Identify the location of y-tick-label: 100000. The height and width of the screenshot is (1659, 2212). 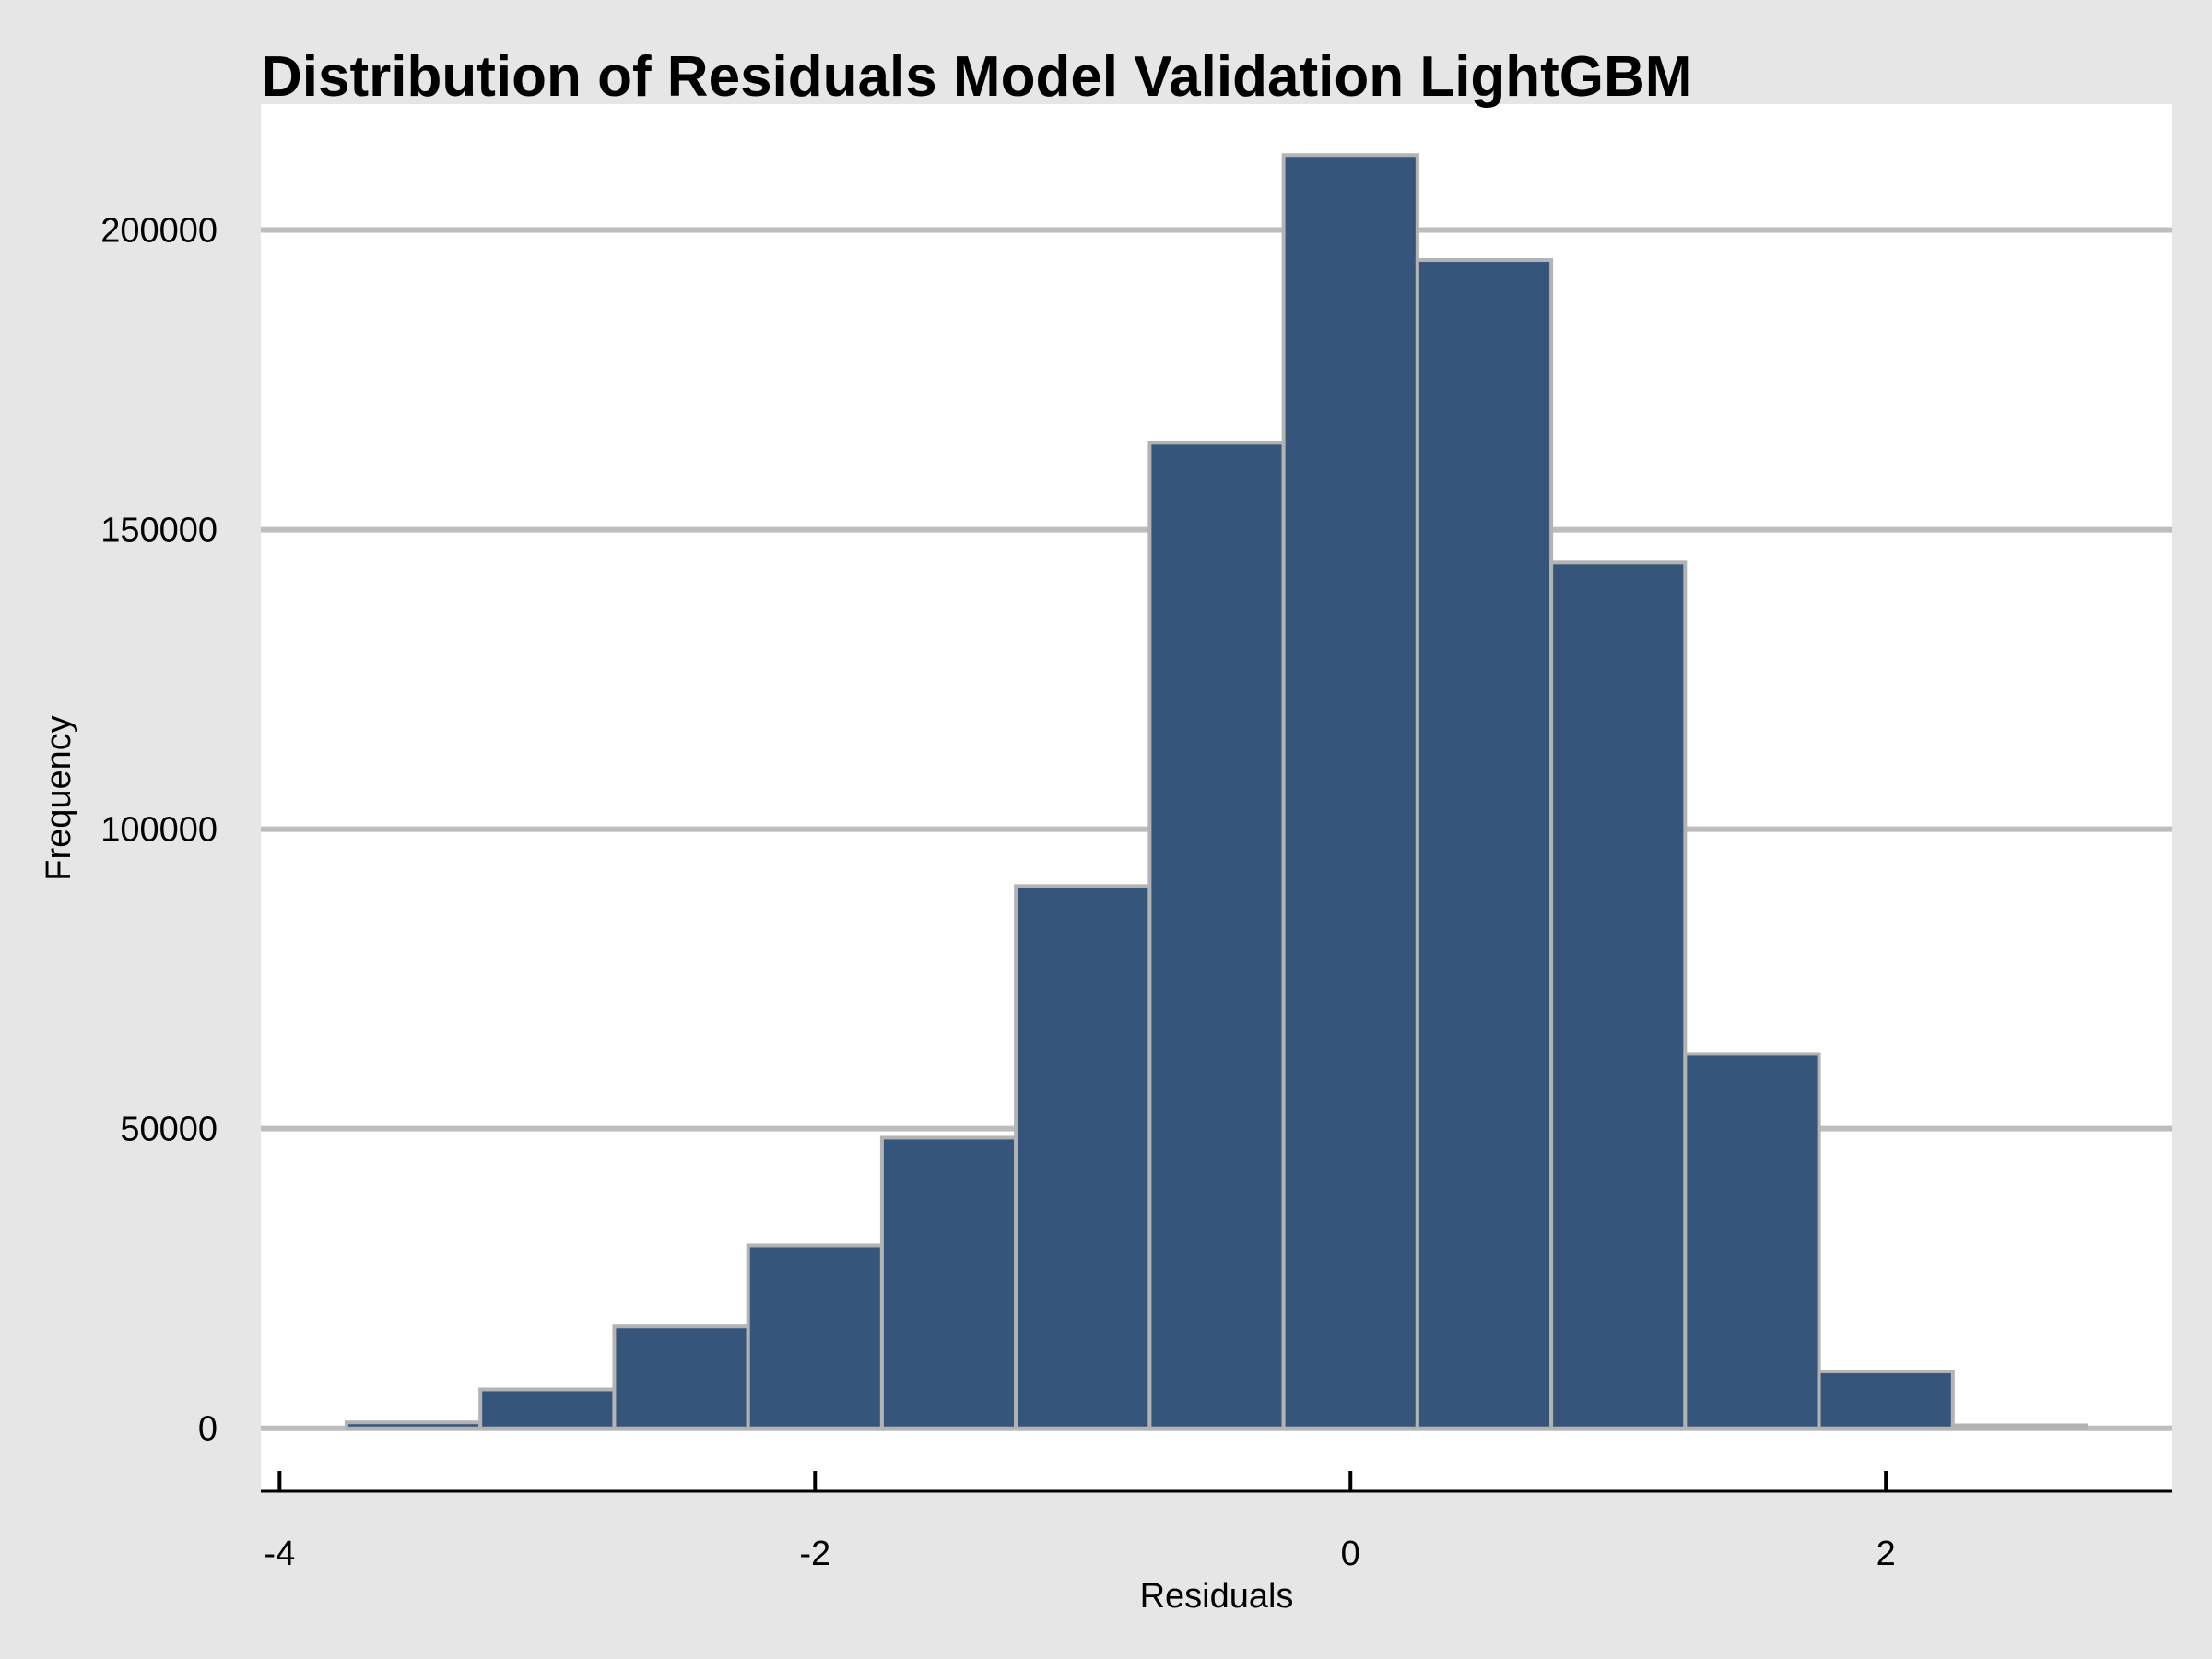
(159, 830).